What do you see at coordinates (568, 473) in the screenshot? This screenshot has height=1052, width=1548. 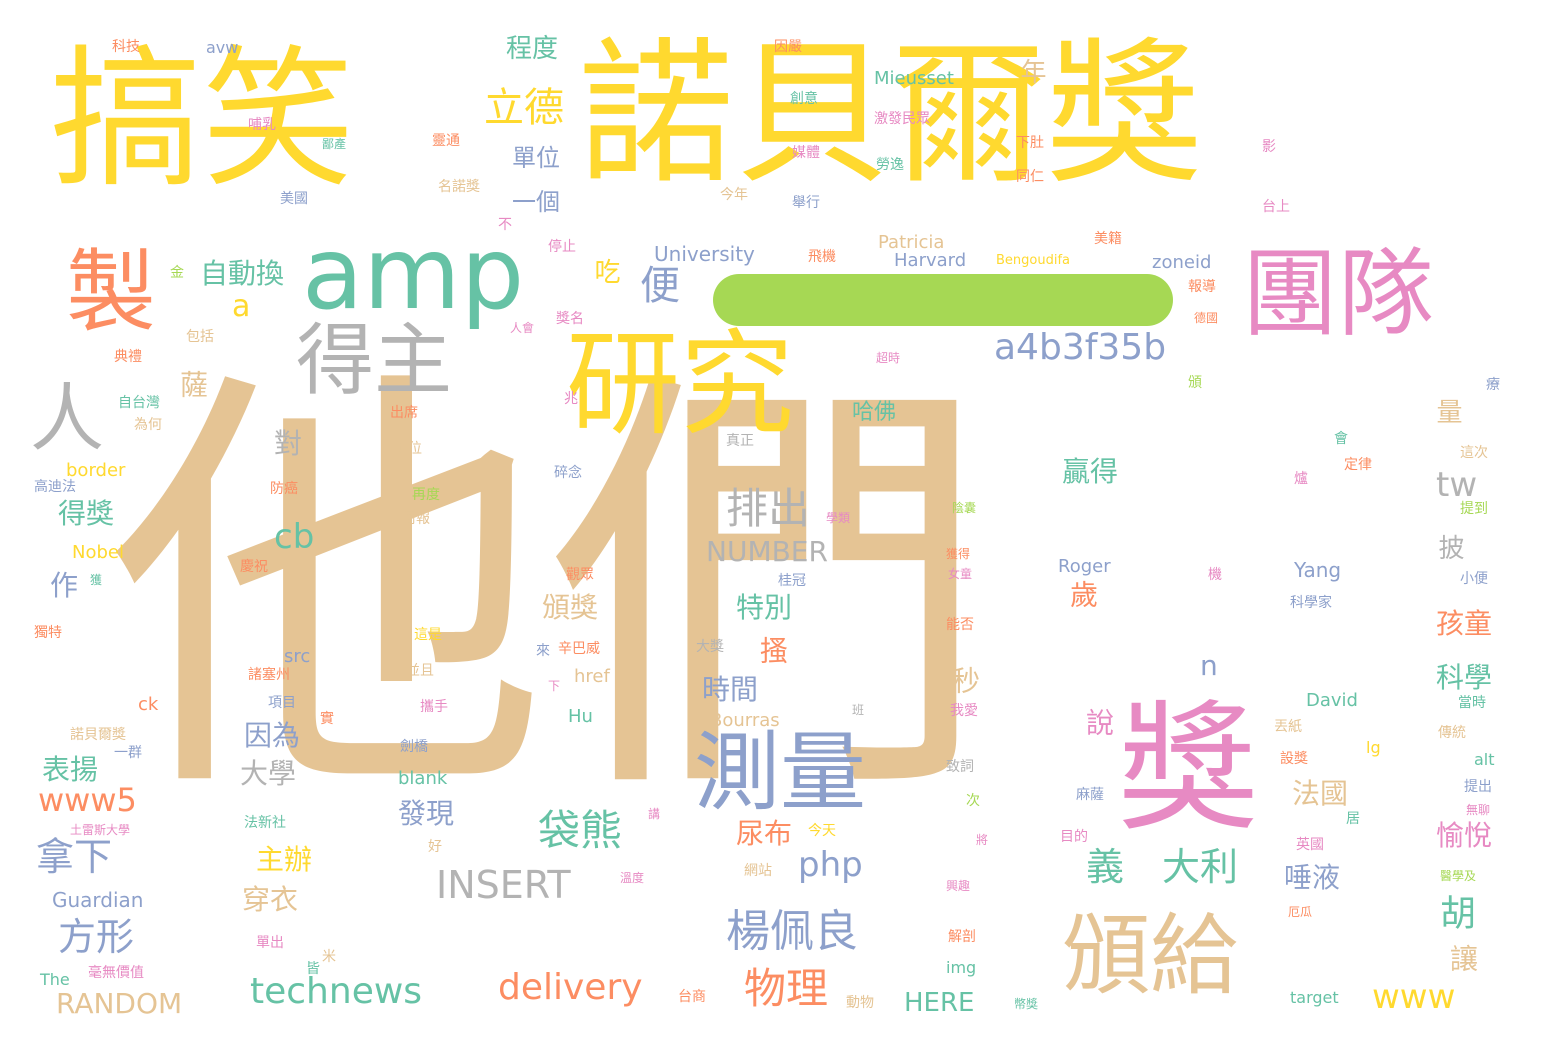 I see `cloud-word: 碎念` at bounding box center [568, 473].